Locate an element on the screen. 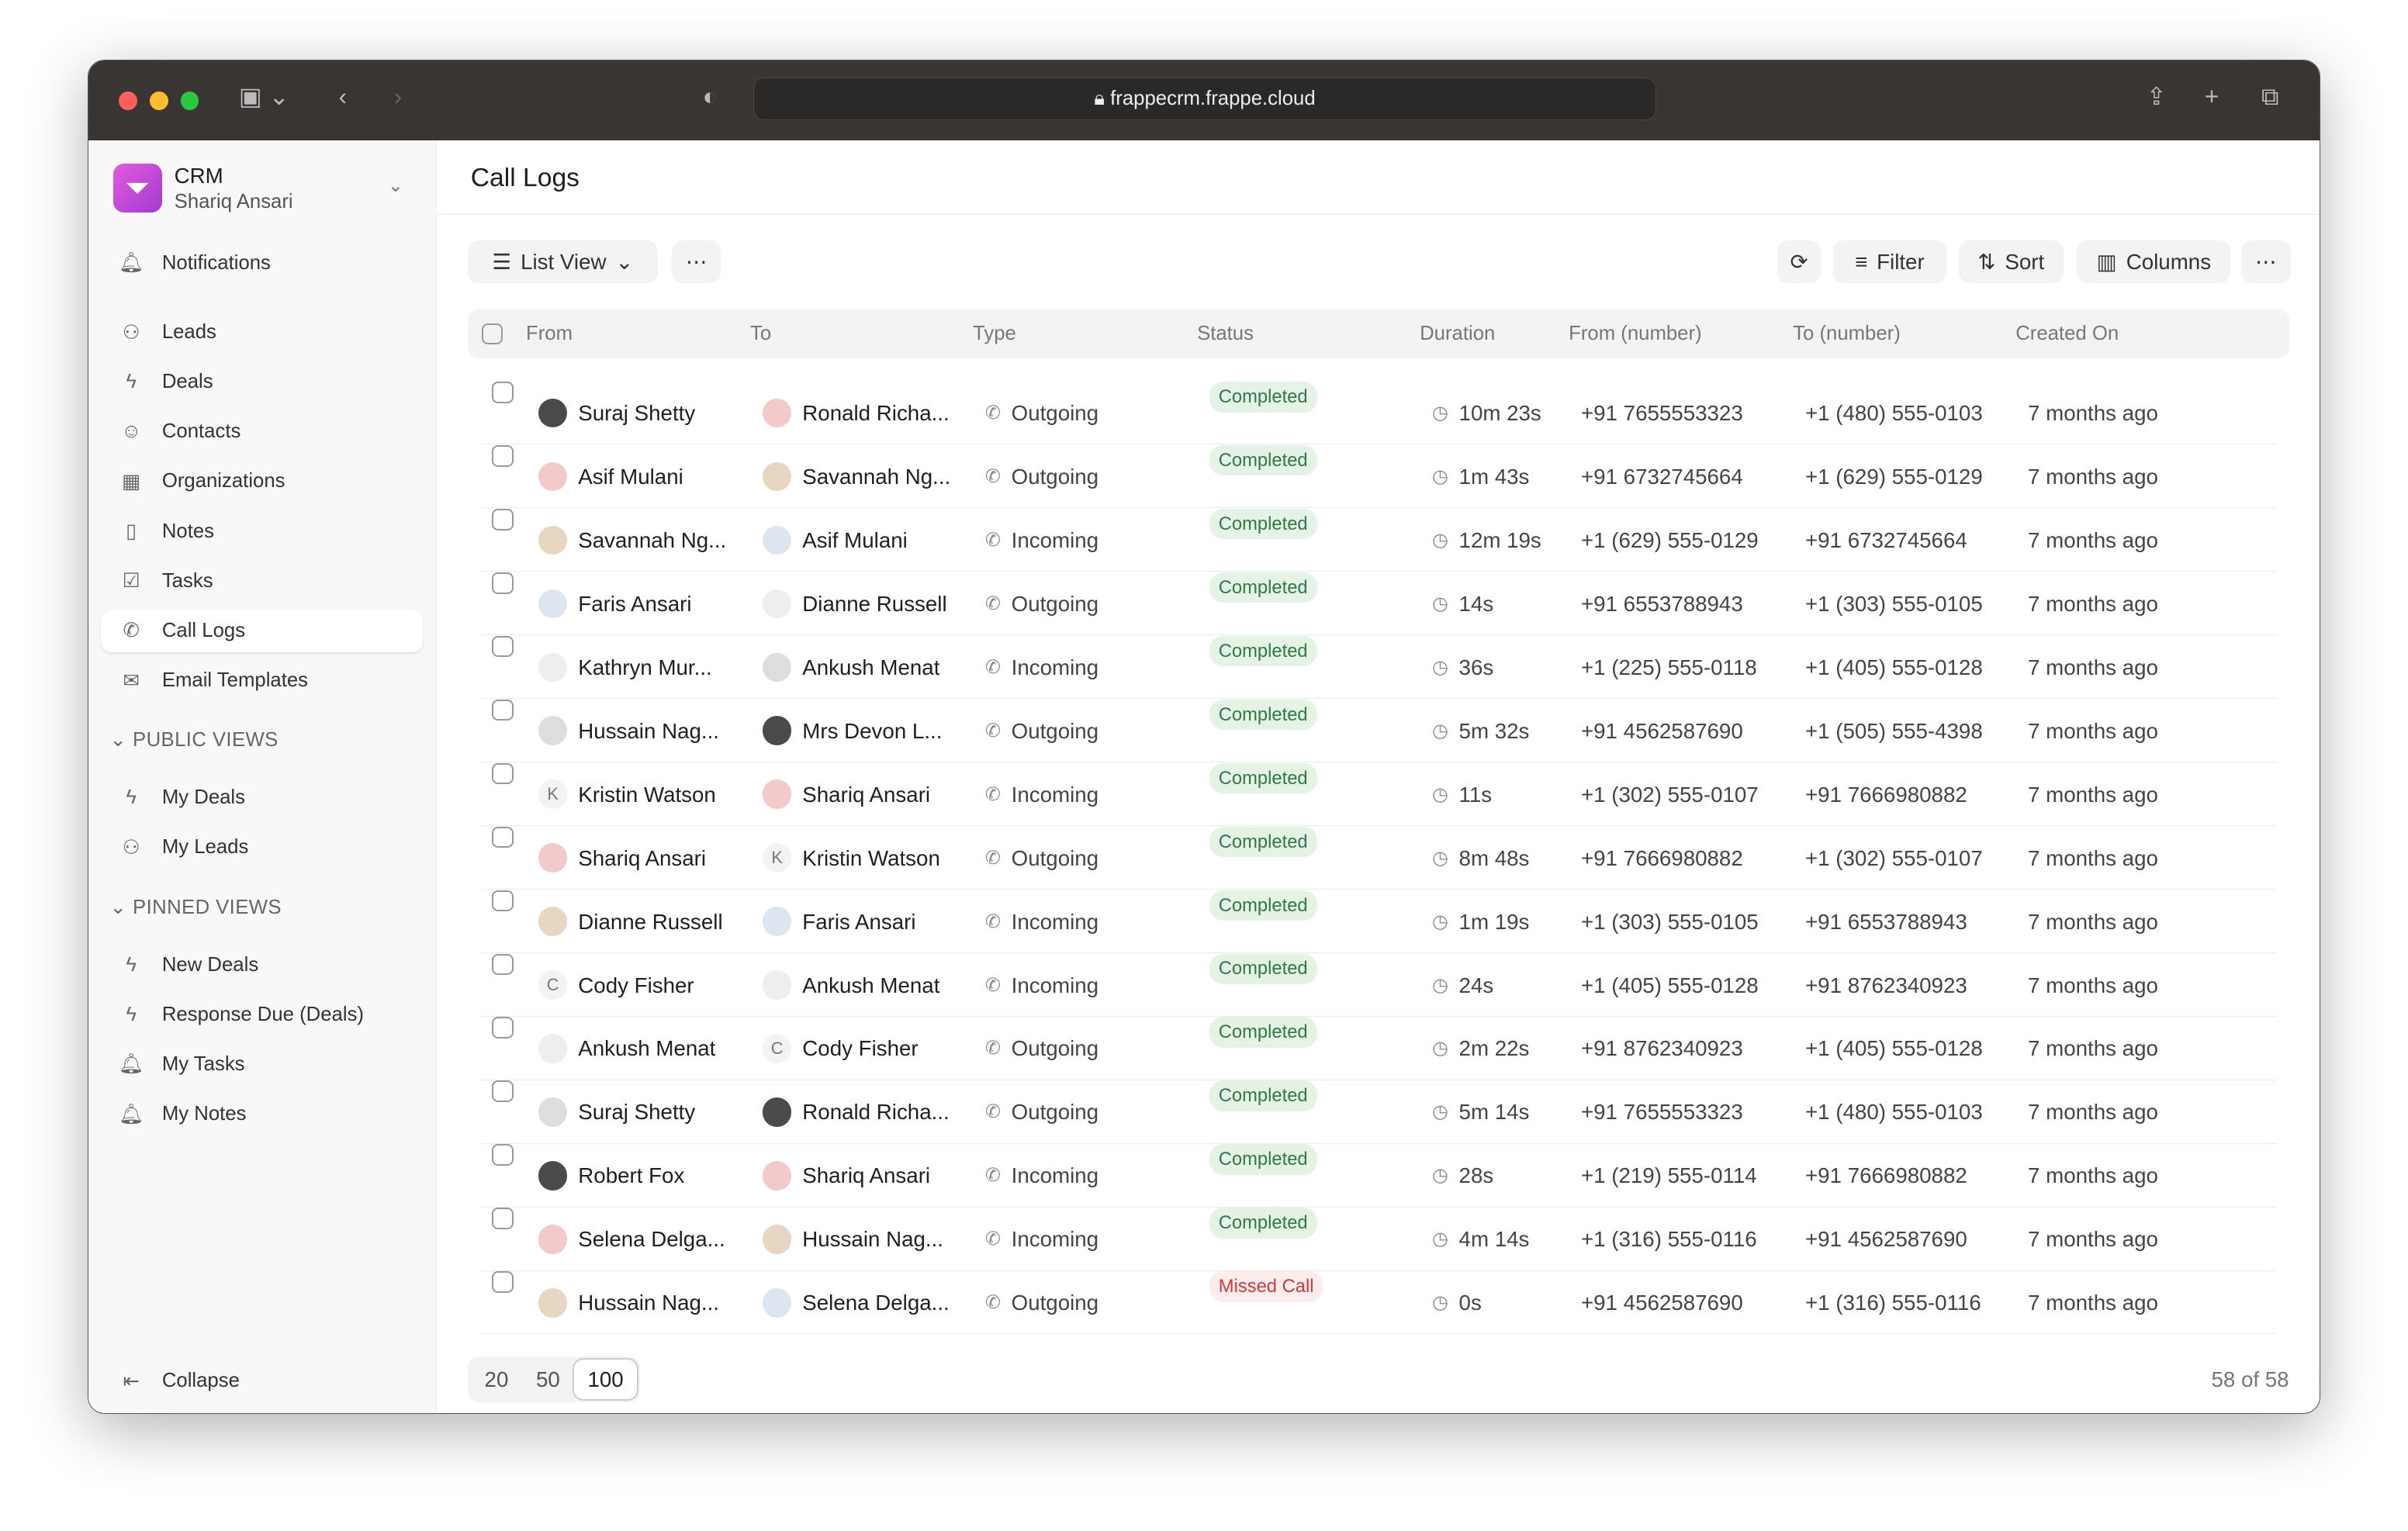 The image size is (2408, 1531). collapse-icon: ⇤ is located at coordinates (131, 1381).